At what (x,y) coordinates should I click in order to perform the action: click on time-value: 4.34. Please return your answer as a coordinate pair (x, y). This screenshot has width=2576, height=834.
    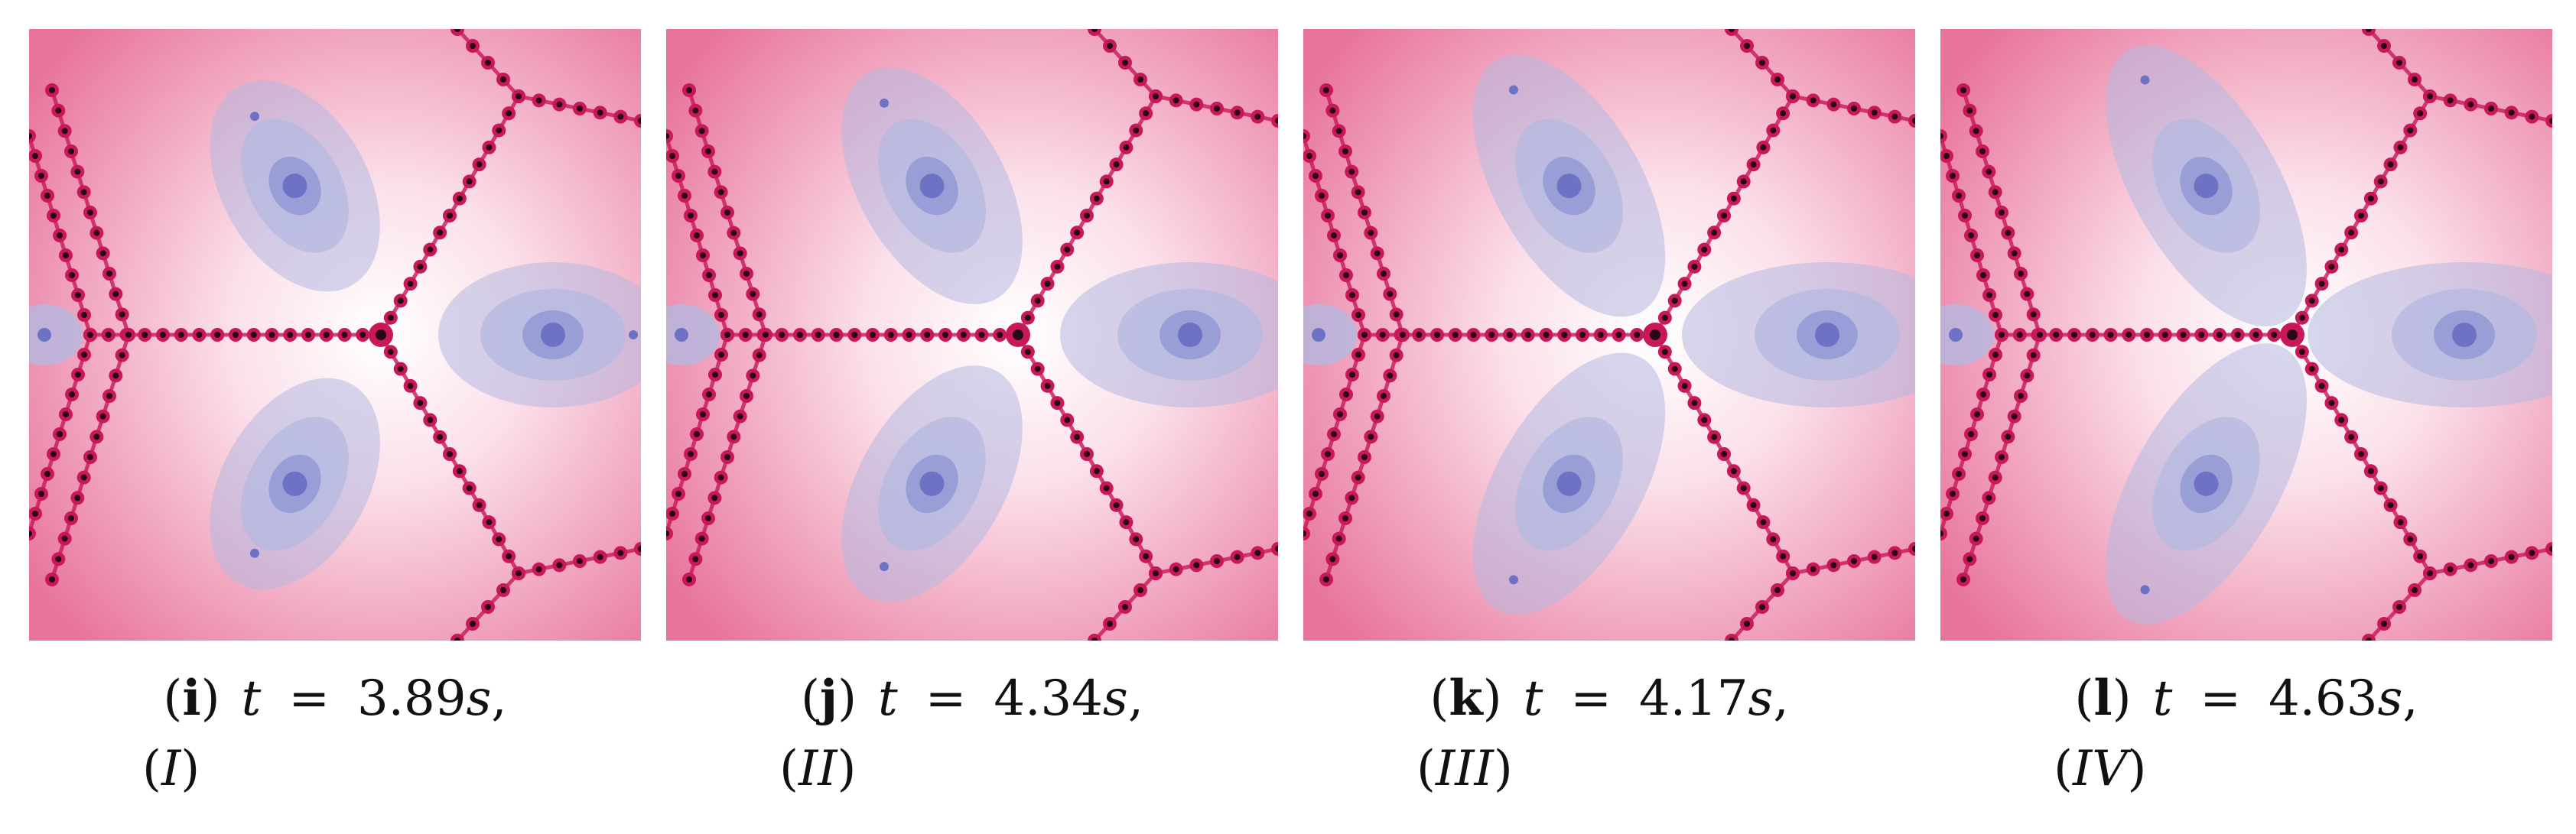
    Looking at the image, I should click on (1048, 698).